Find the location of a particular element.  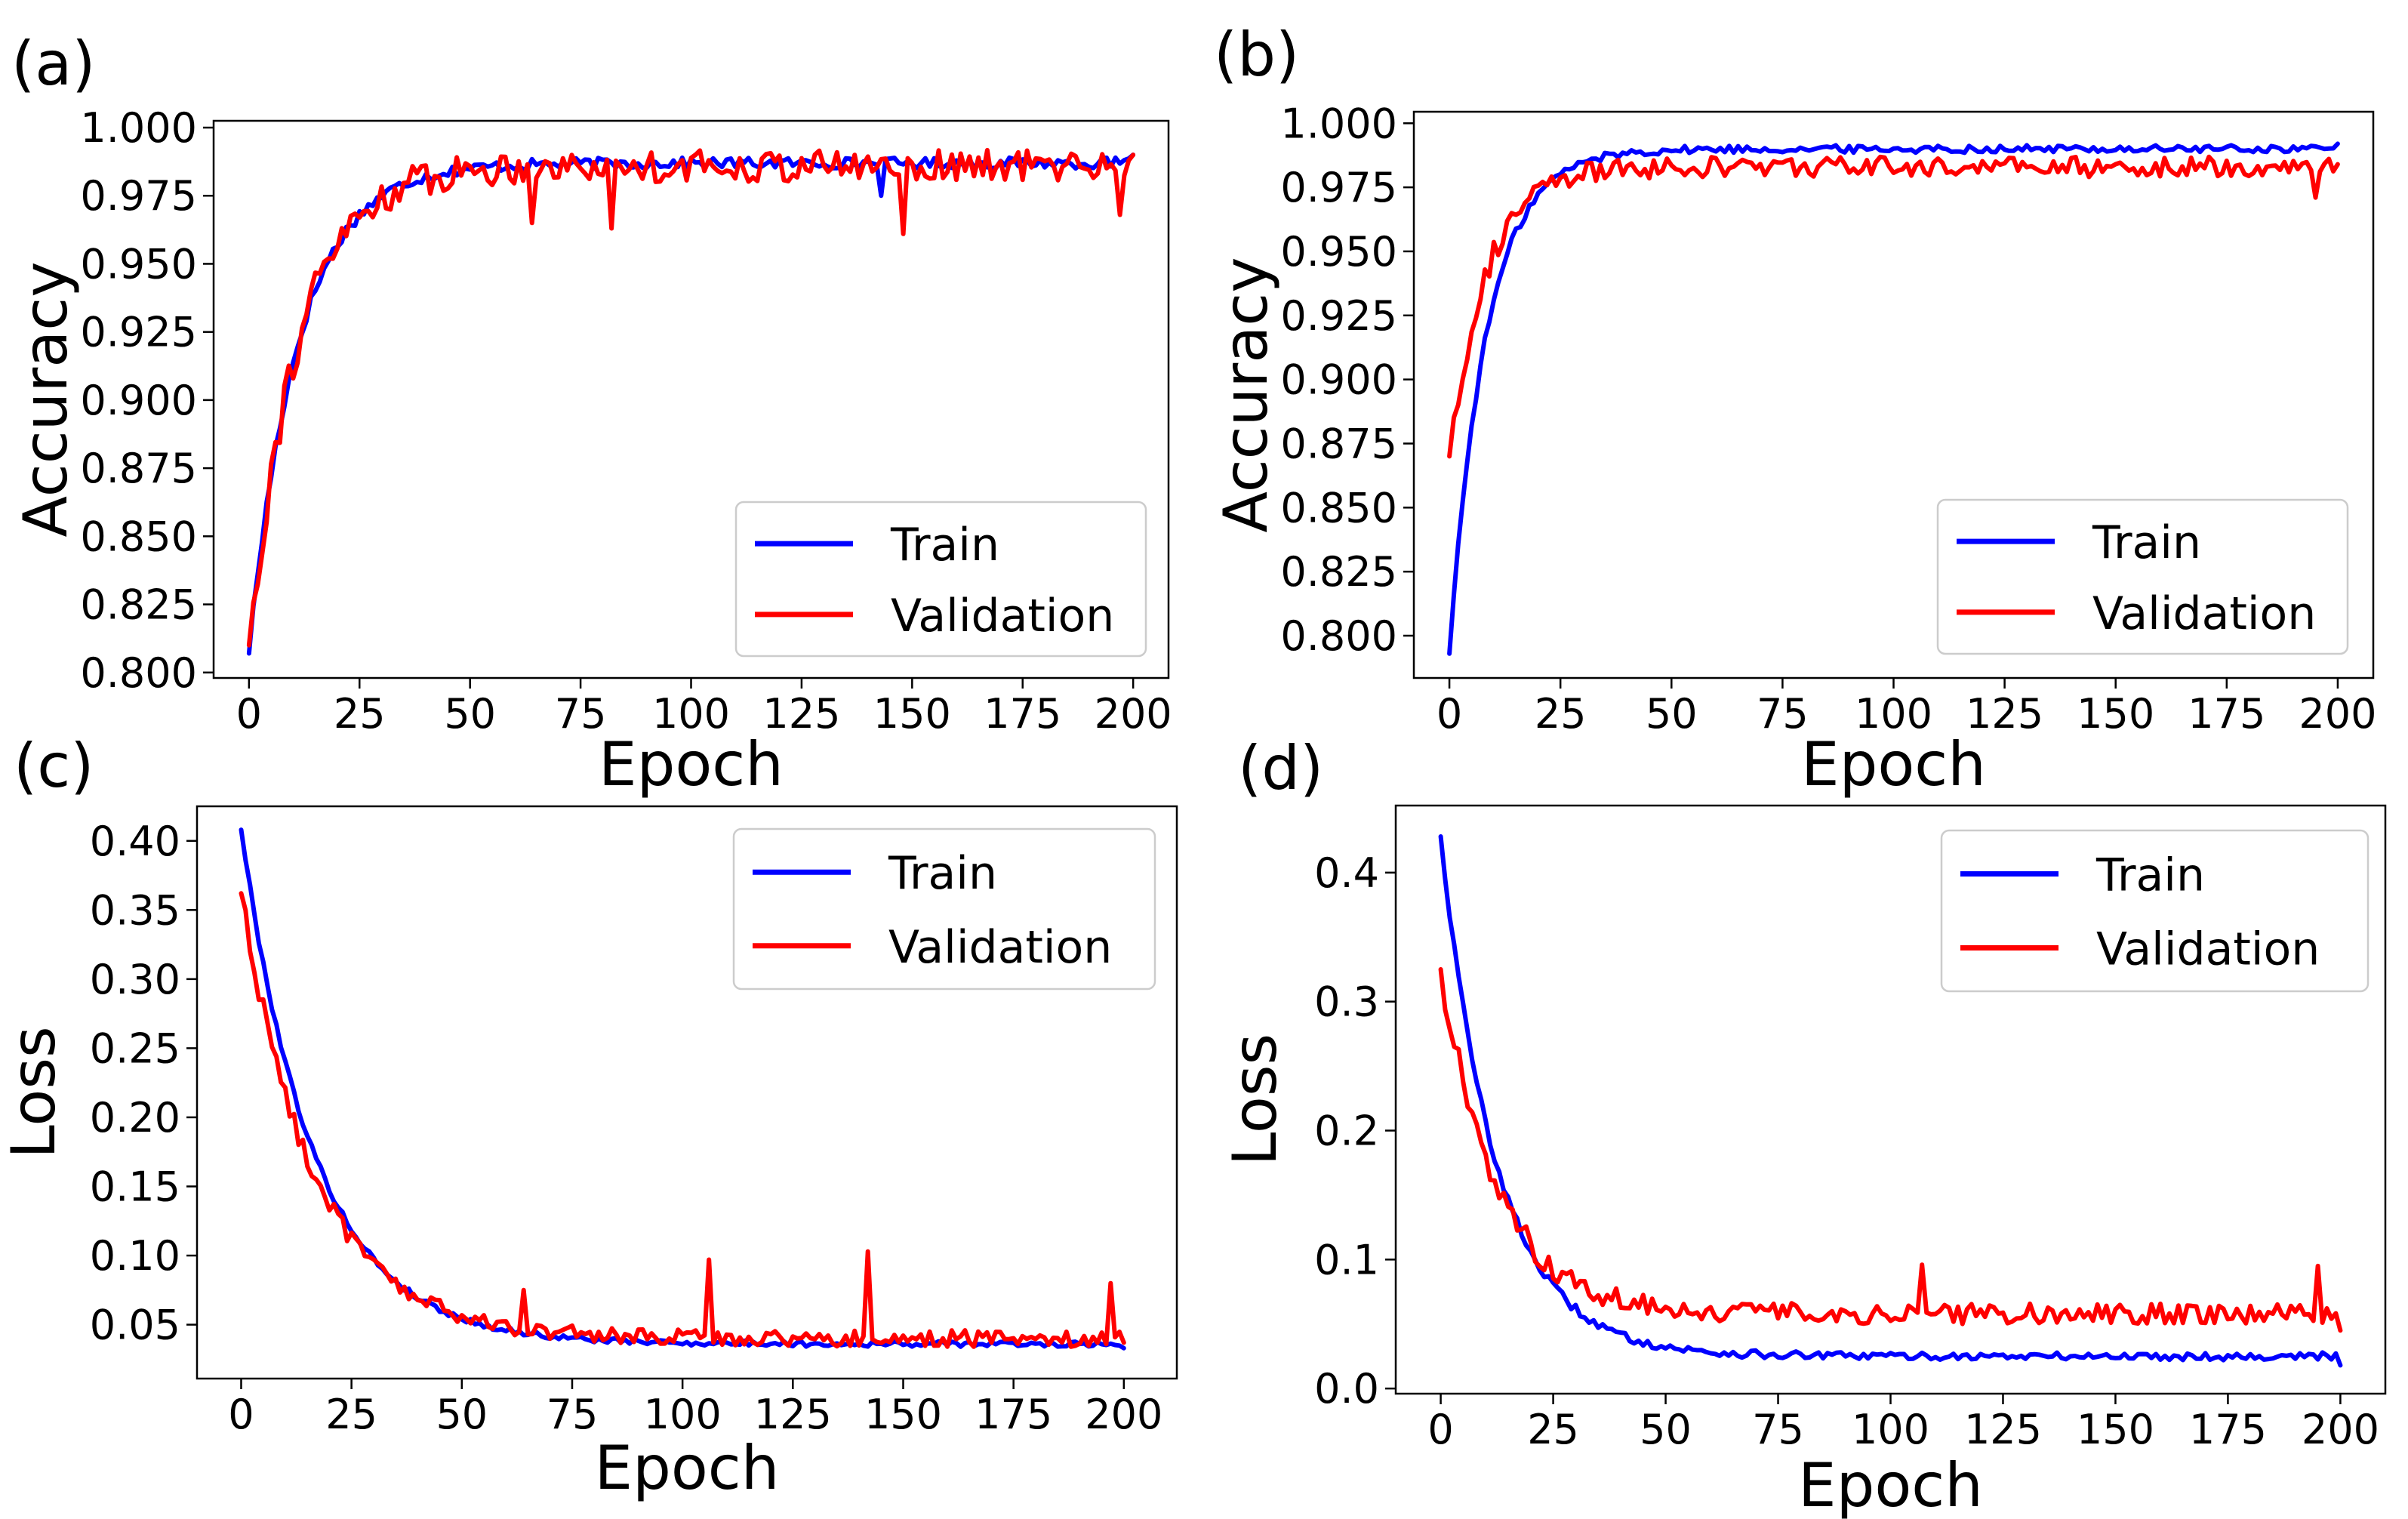

y-tick-label: 0.0 is located at coordinates (1346, 1389).